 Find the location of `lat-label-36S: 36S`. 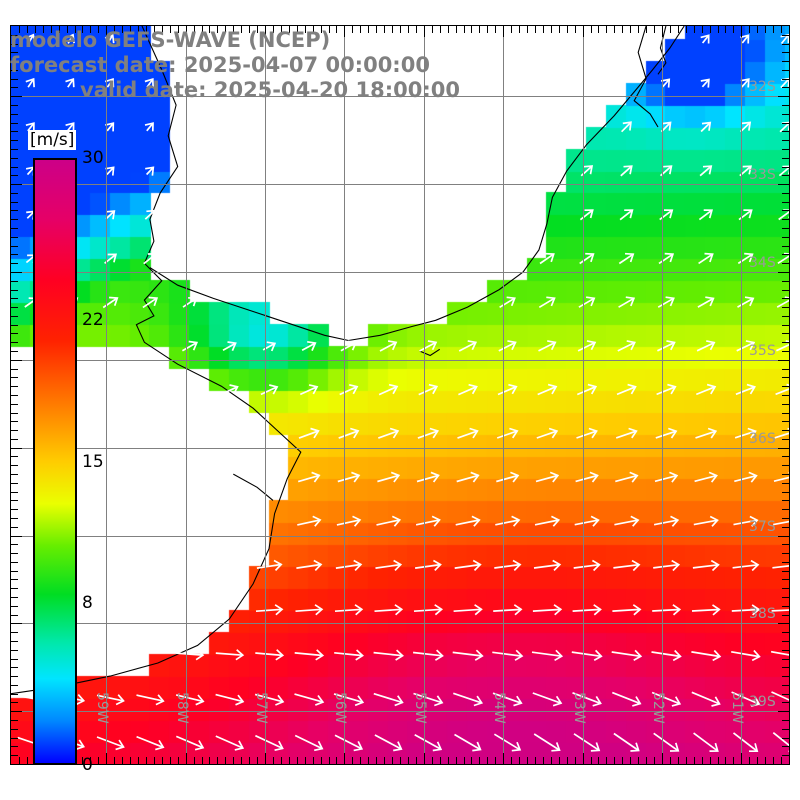

lat-label-36S: 36S is located at coordinates (762, 439).